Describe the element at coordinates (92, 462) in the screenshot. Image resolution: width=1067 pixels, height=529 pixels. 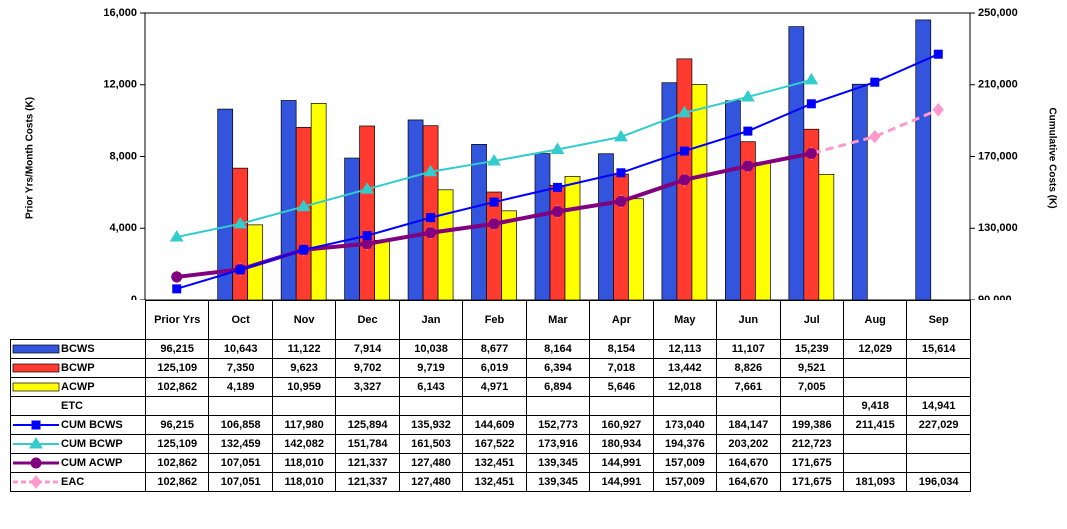
I see `legend-label: CUM ACWP` at that location.